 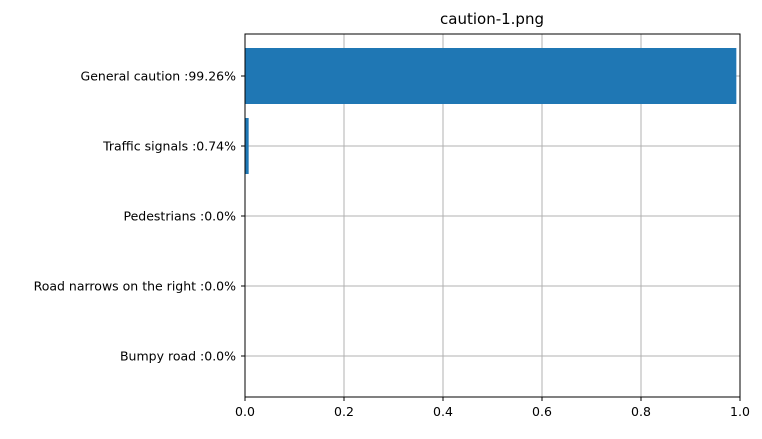 What do you see at coordinates (178, 356) in the screenshot?
I see `y-tick-label: Bumpy road :0.0%` at bounding box center [178, 356].